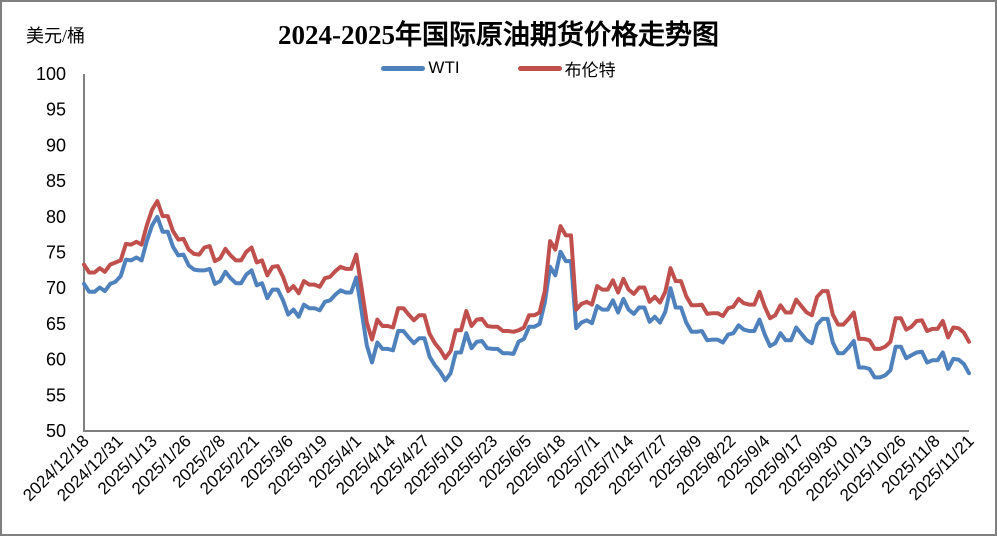 The width and height of the screenshot is (997, 536). I want to click on chart-title: 2024-2025年国际原油期货价格走势图, so click(498, 35).